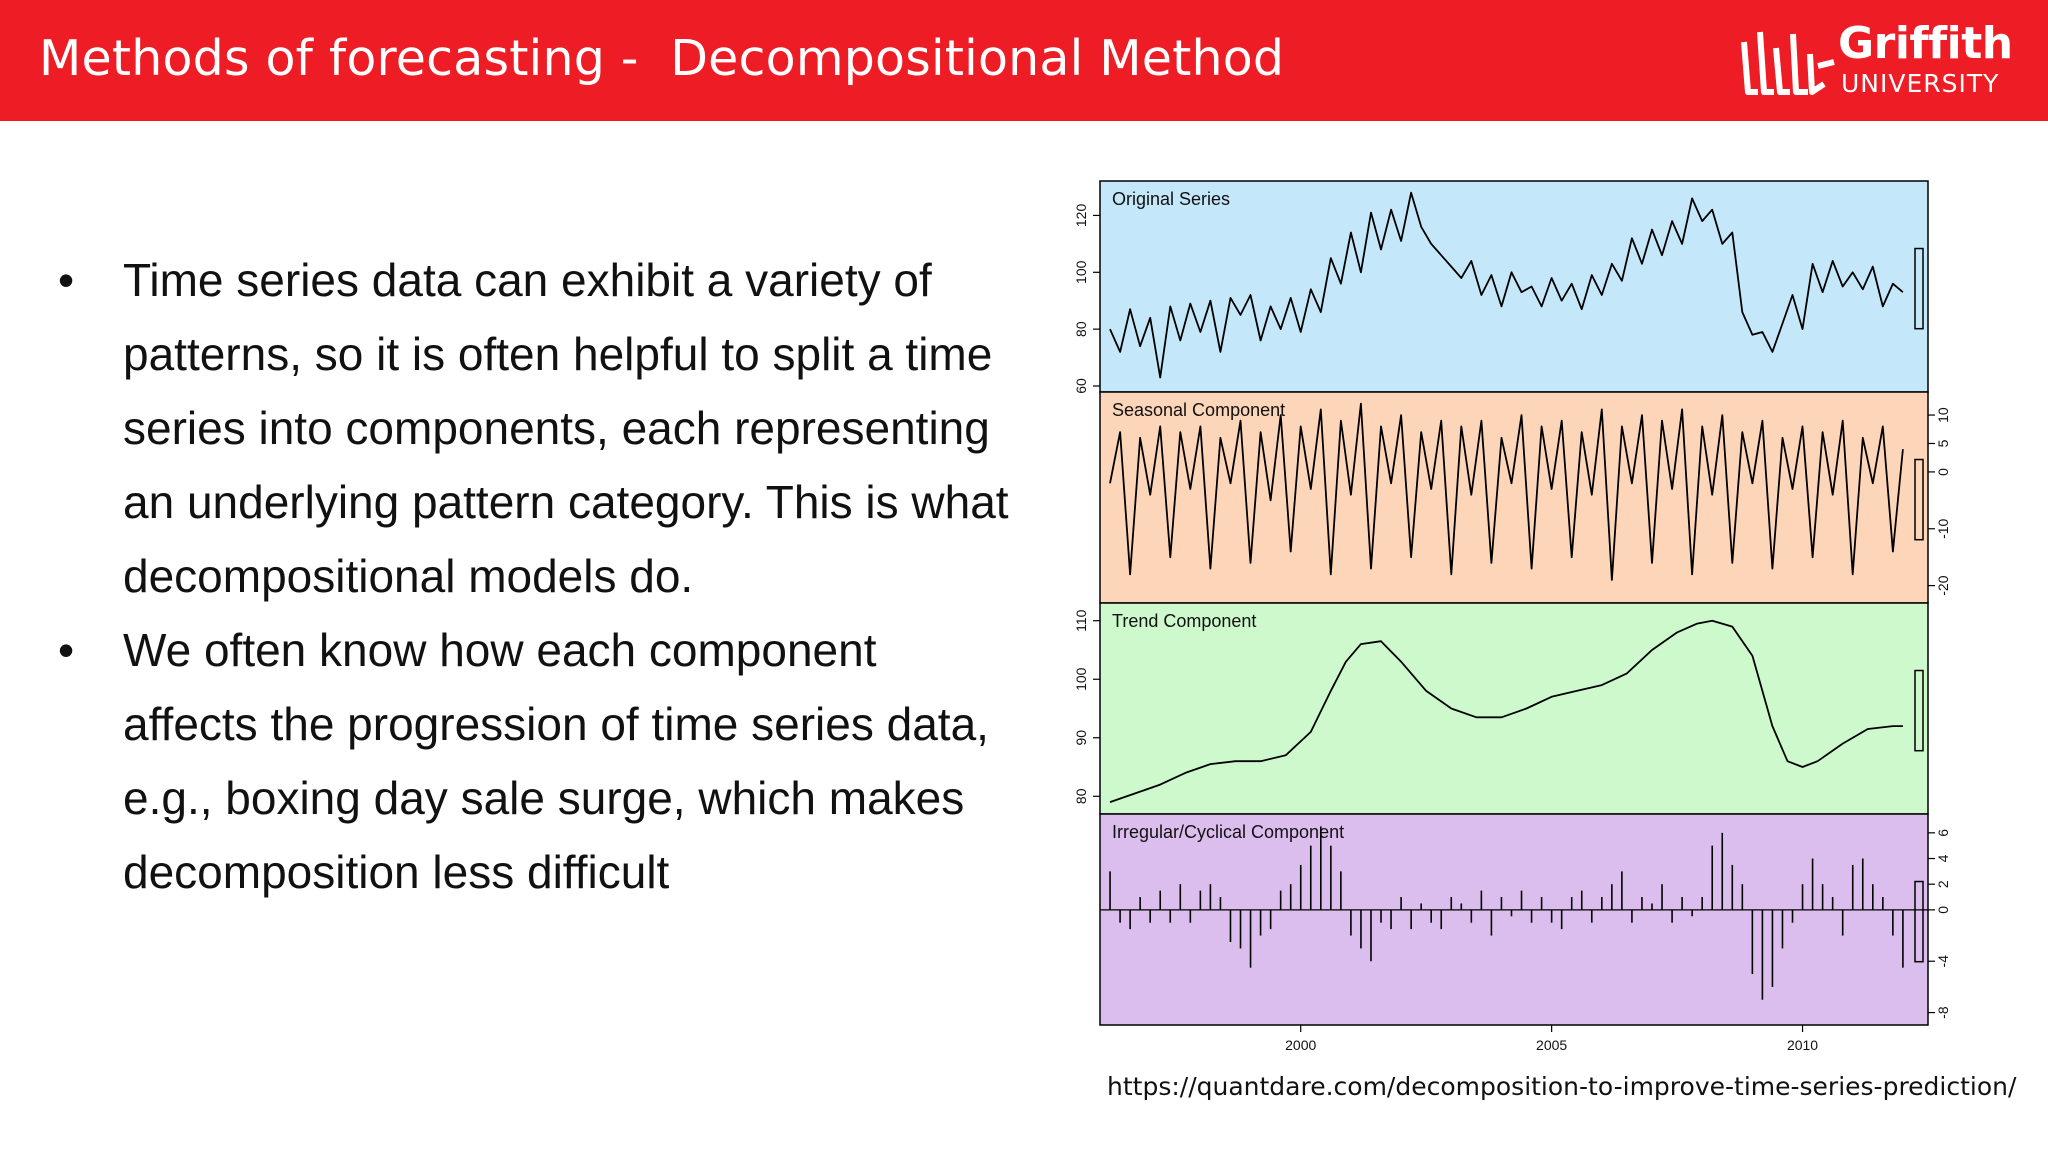 Image resolution: width=2048 pixels, height=1152 pixels. Describe the element at coordinates (1943, 884) in the screenshot. I see `y-tick-label: 2` at that location.